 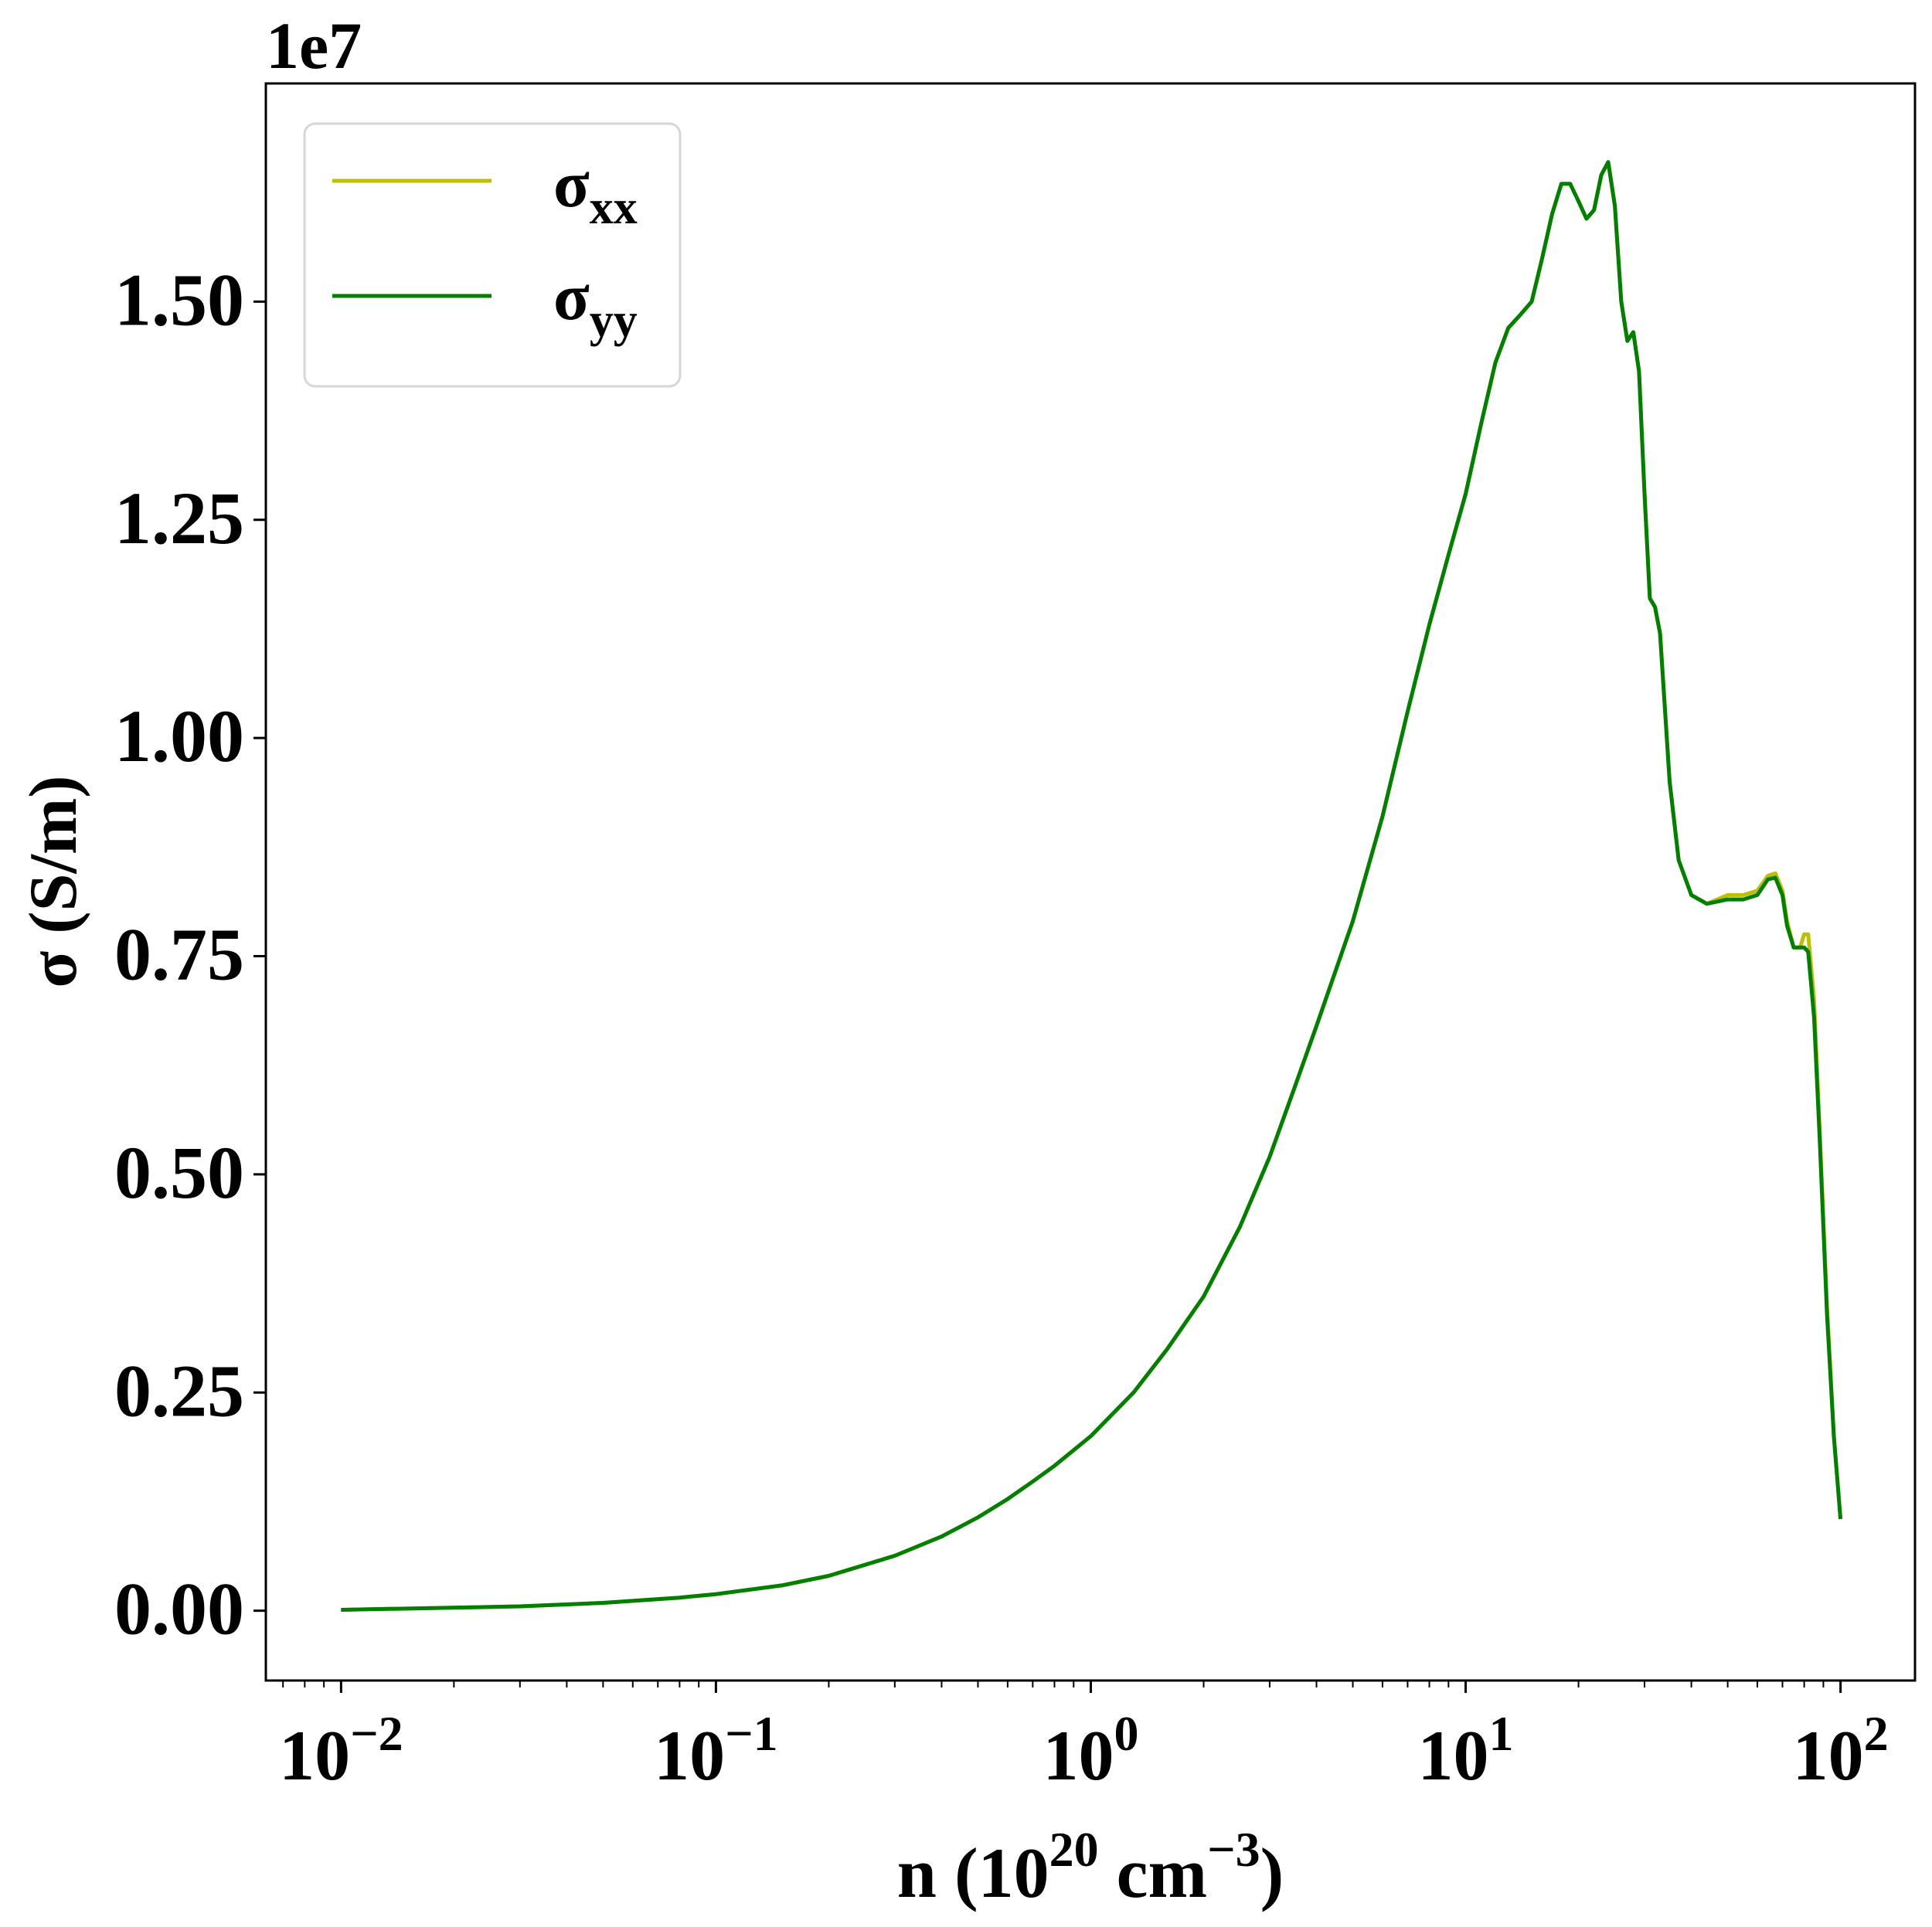 I want to click on x-axis-label-exp1: 20, so click(x=1074, y=1850).